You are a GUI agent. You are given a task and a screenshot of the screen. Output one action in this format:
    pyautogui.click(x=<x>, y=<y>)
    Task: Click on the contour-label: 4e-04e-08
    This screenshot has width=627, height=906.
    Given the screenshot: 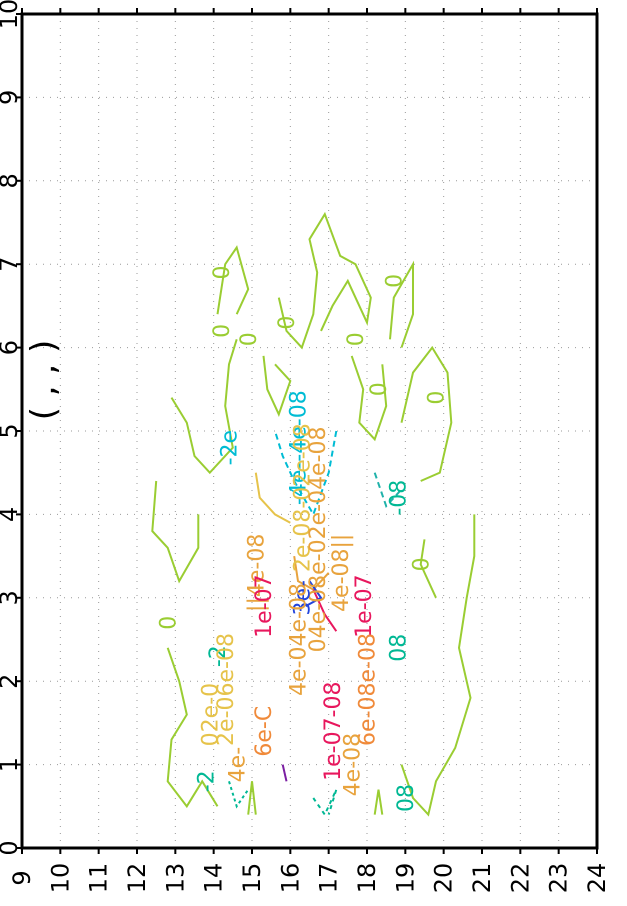 What is the action you would take?
    pyautogui.click(x=299, y=639)
    